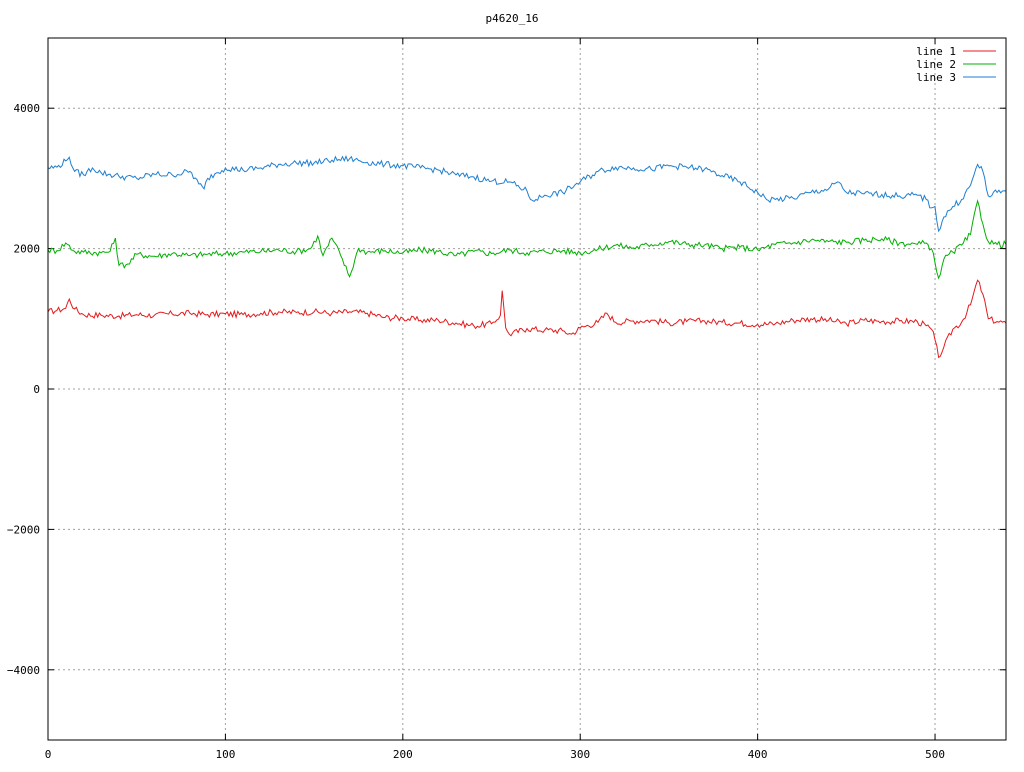 The height and width of the screenshot is (772, 1024). What do you see at coordinates (936, 64) in the screenshot?
I see `legend-label: line 2` at bounding box center [936, 64].